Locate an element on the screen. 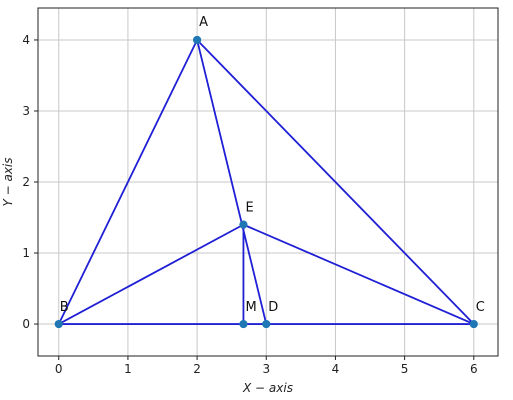  point-m is located at coordinates (243, 324).